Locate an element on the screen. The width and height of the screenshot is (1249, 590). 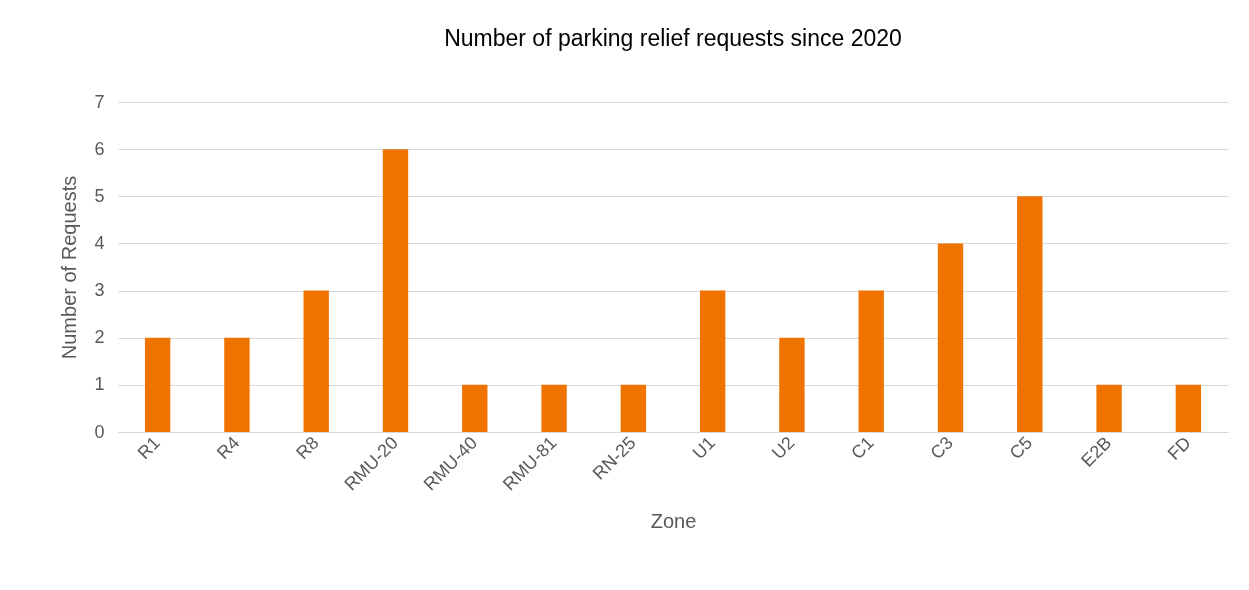
y-tick-label: 5 is located at coordinates (99, 195).